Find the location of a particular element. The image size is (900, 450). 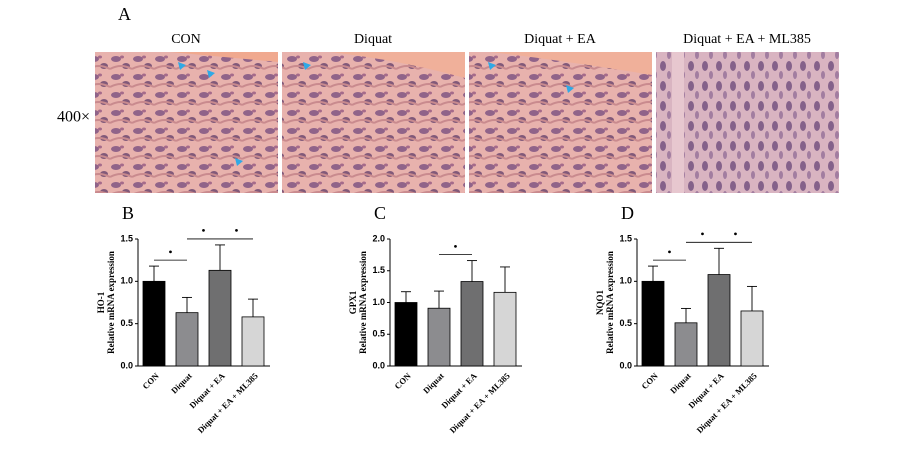

panel-label: B is located at coordinates (128, 213).